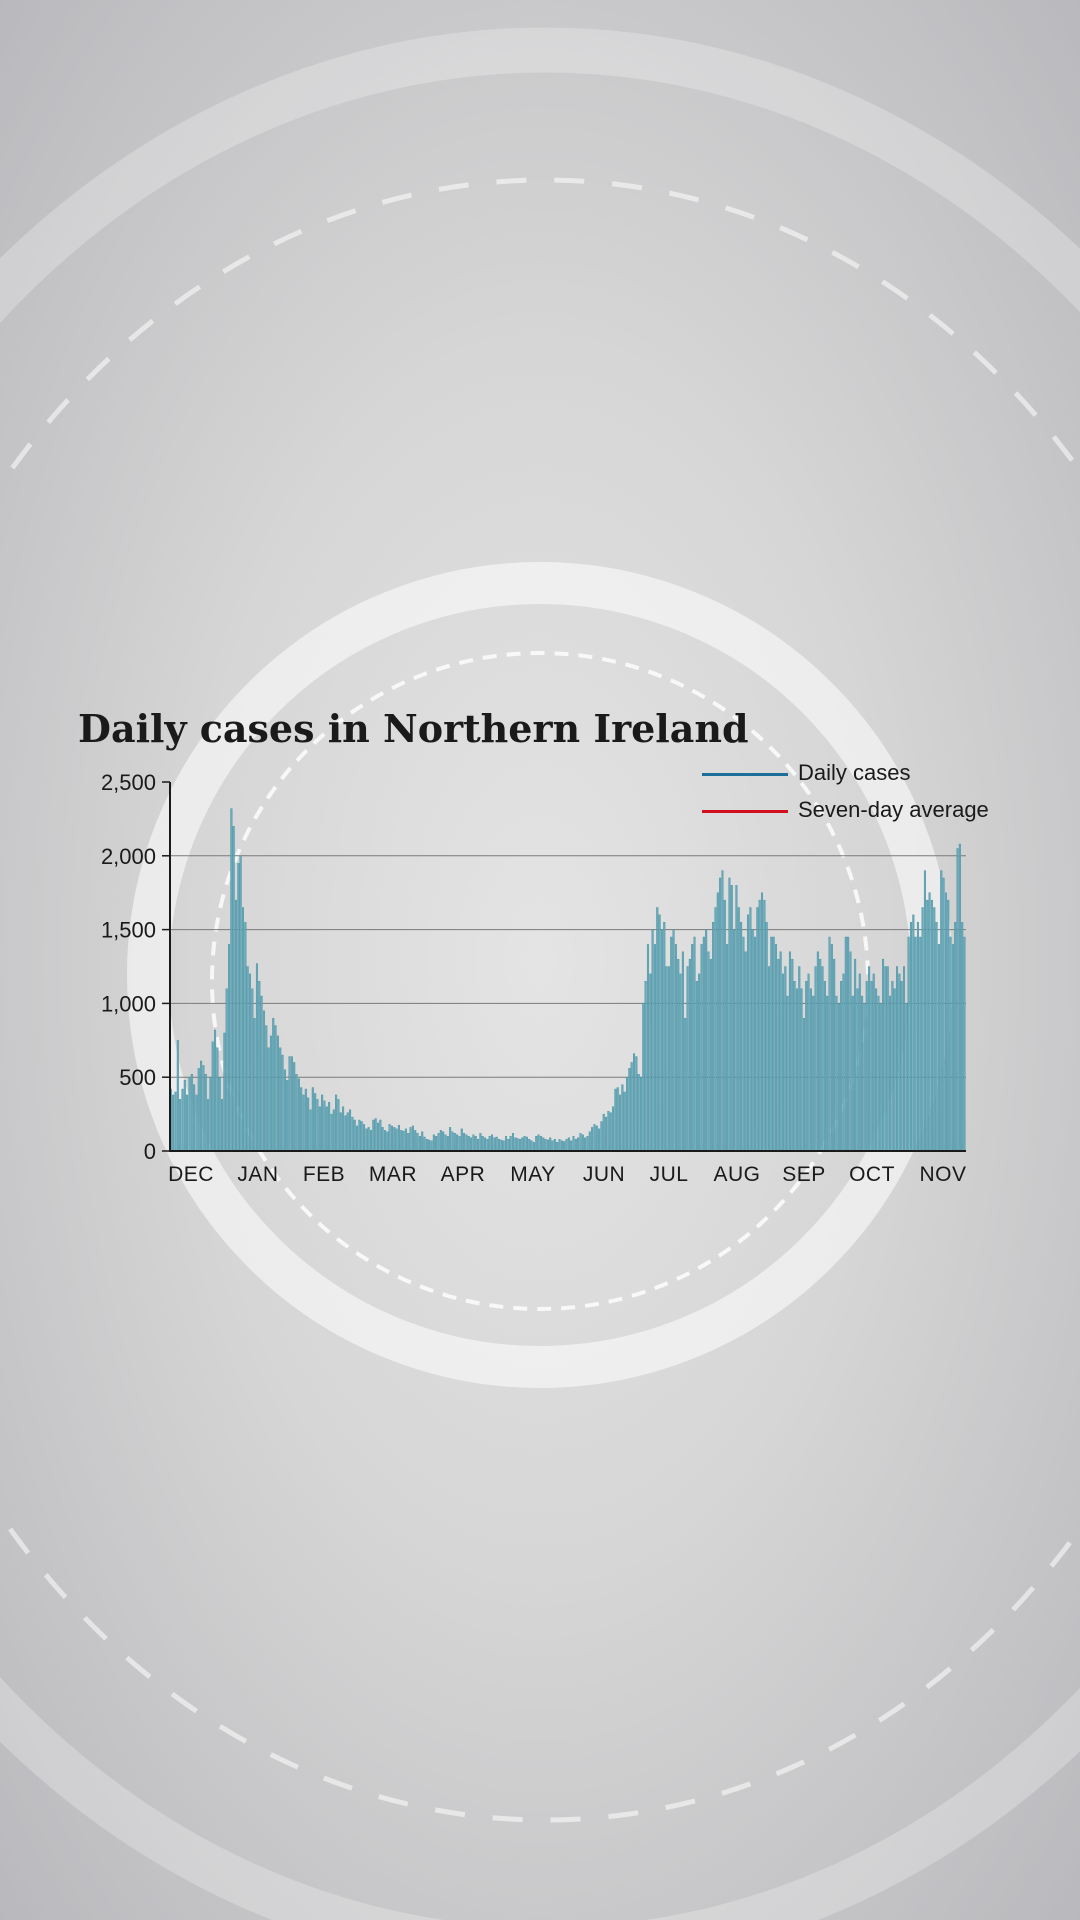 The image size is (1080, 1920). Describe the element at coordinates (745, 811) in the screenshot. I see `legend-swatch-seven-day-average` at that location.